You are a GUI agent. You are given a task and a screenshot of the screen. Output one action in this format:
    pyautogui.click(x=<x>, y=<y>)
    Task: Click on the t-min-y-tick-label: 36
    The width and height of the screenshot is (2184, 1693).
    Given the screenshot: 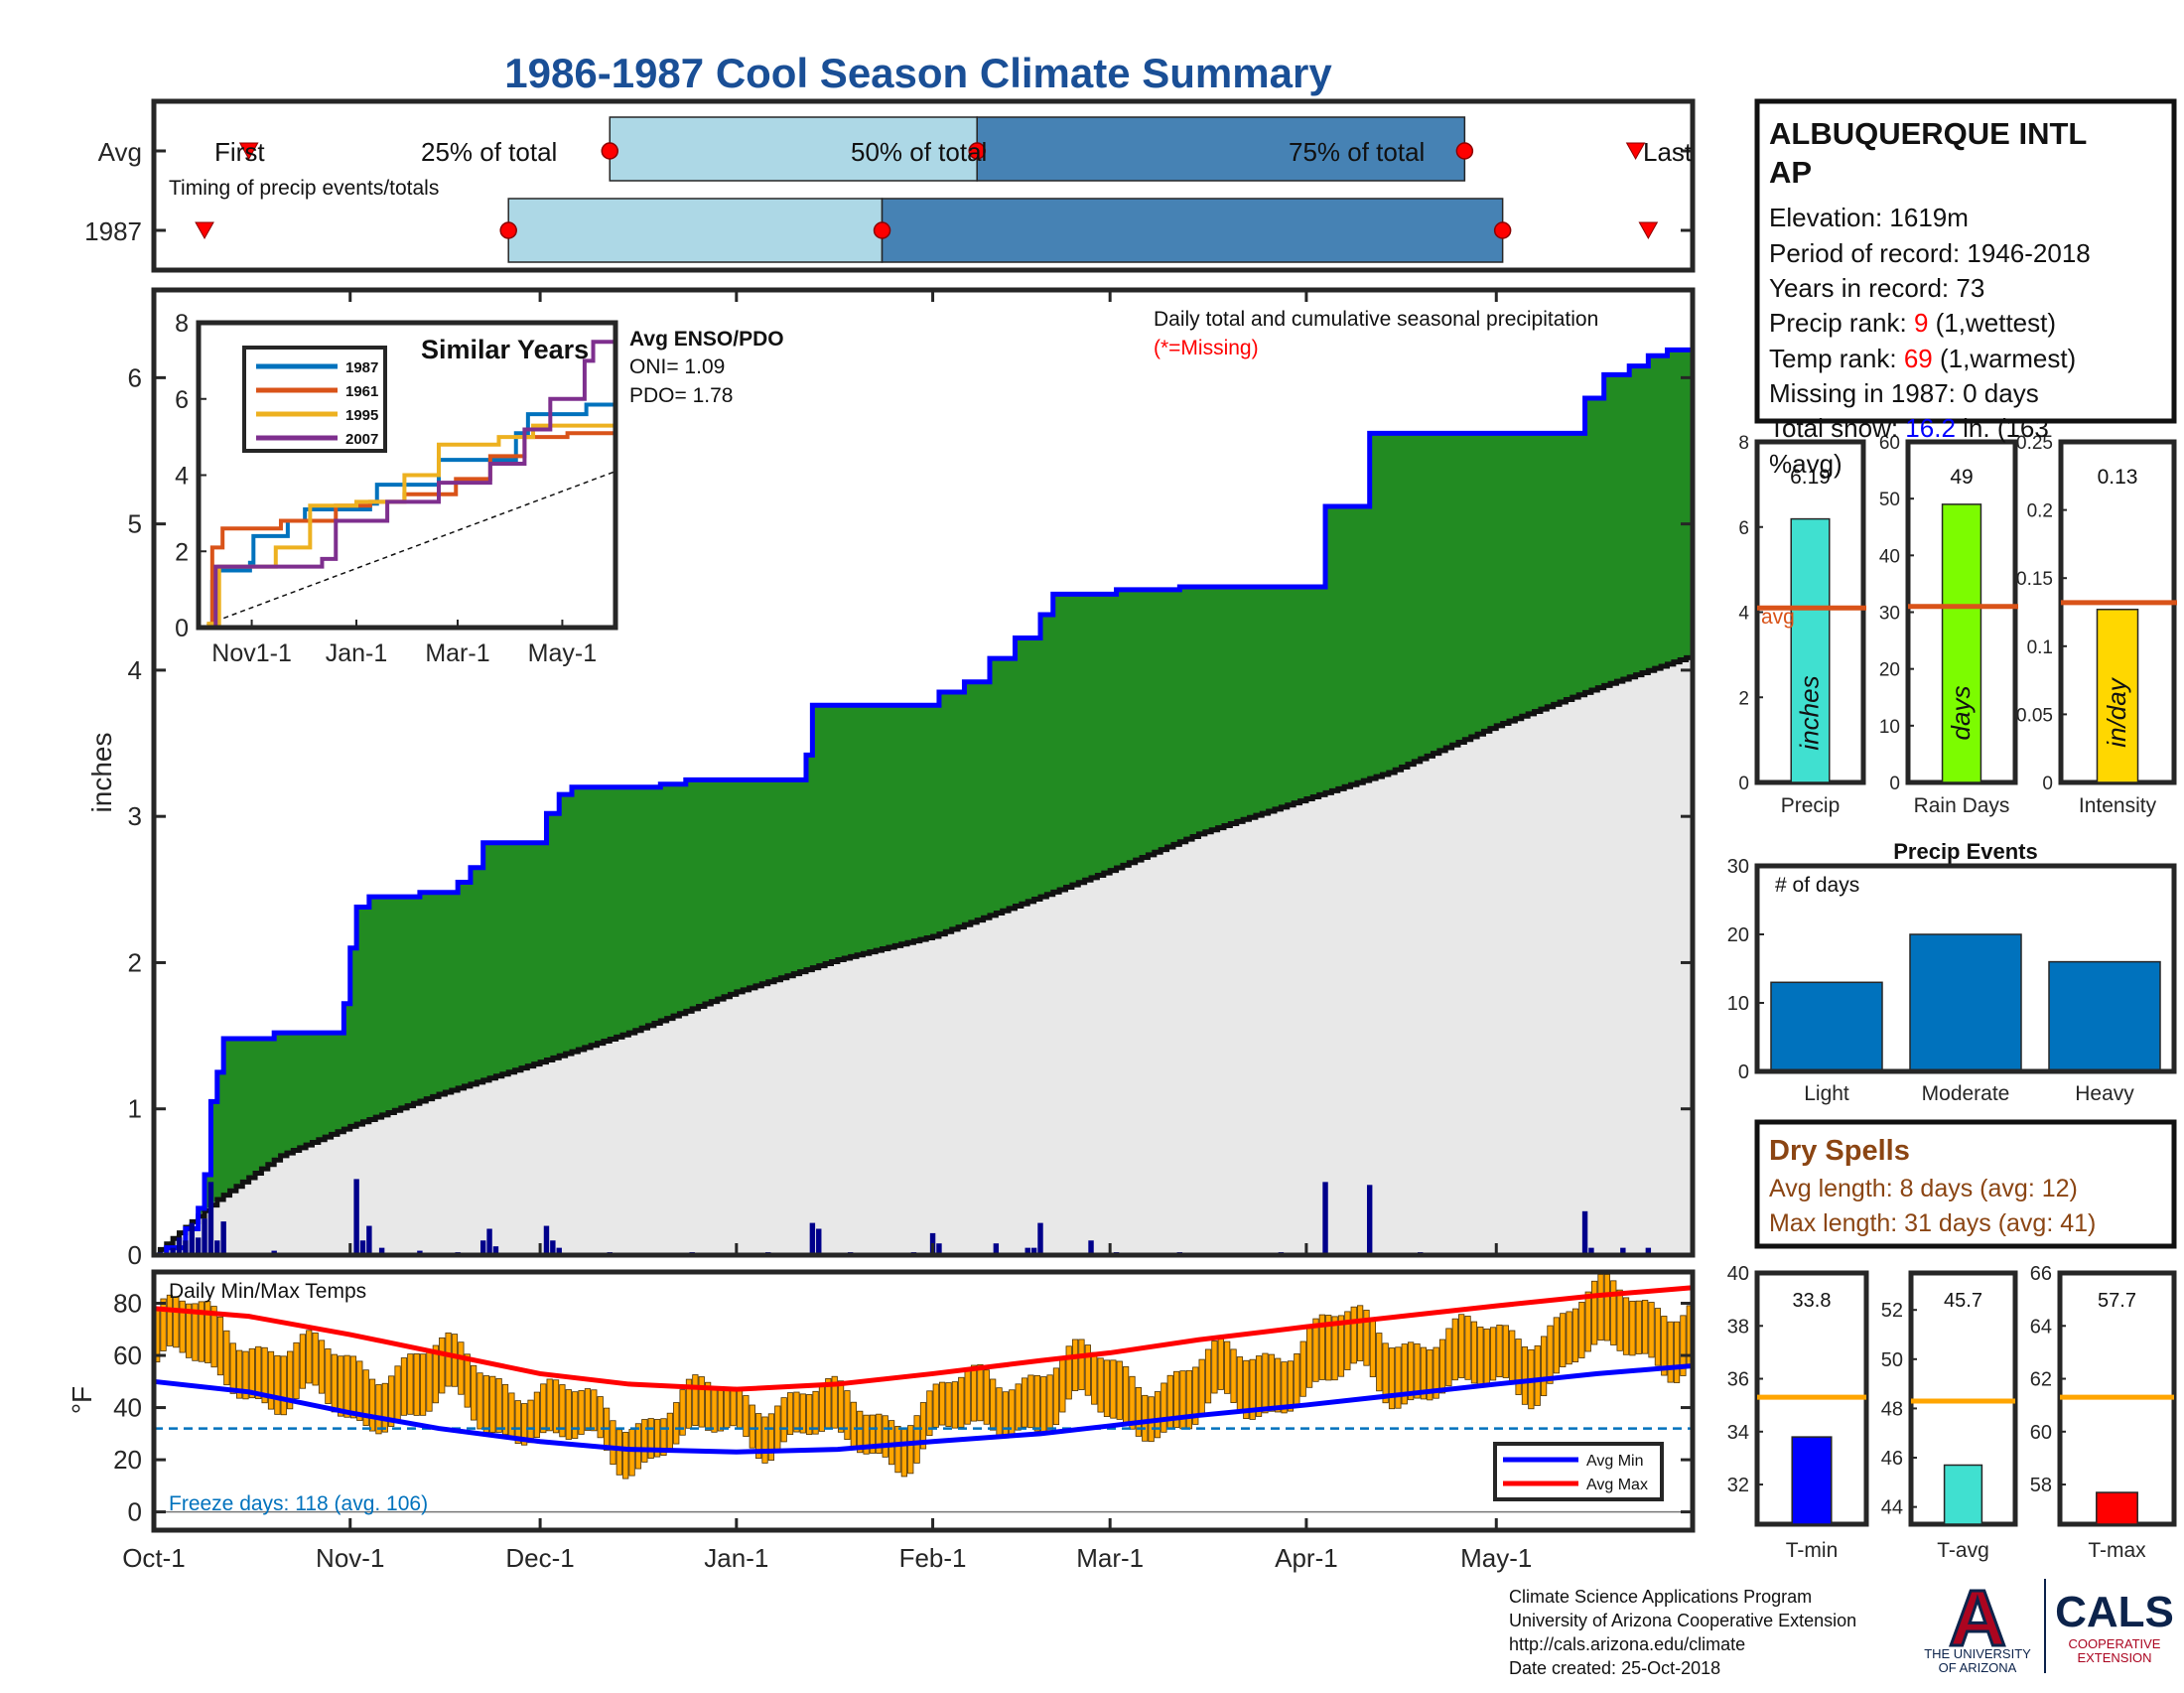 What is the action you would take?
    pyautogui.click(x=1738, y=1380)
    